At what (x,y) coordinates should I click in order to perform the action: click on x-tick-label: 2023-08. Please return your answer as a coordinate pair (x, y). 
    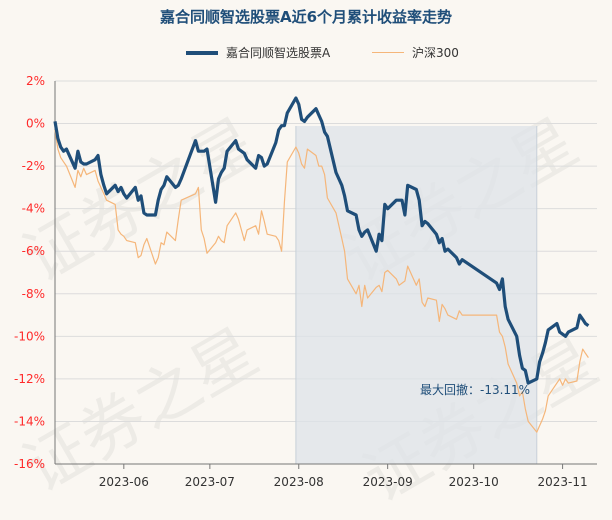
    Looking at the image, I should click on (299, 482).